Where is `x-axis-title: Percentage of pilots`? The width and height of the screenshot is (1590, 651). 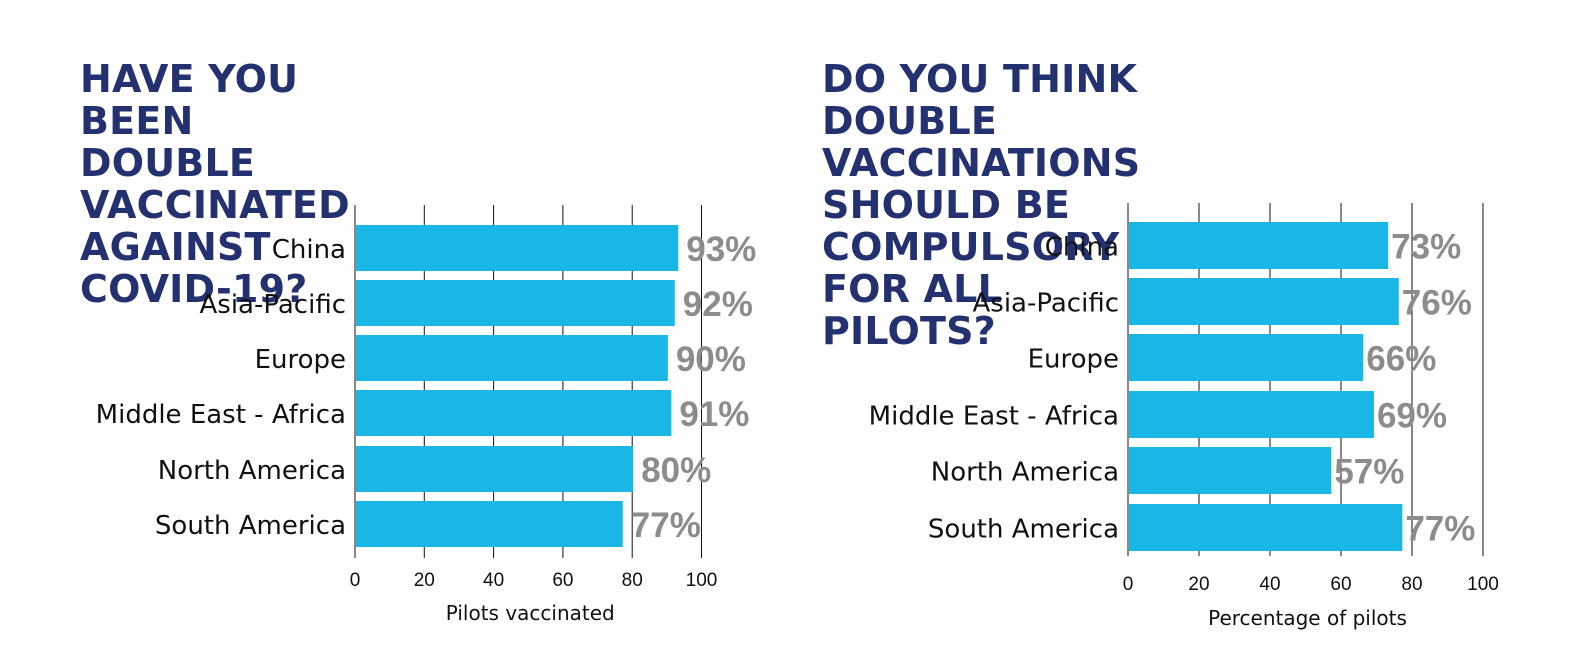 x-axis-title: Percentage of pilots is located at coordinates (1307, 618).